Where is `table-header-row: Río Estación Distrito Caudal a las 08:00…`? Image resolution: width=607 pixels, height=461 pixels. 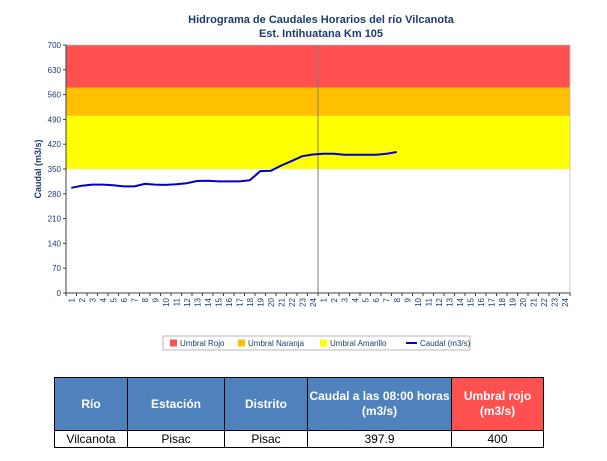 table-header-row: Río Estación Distrito Caudal a las 08:00… is located at coordinates (299, 404).